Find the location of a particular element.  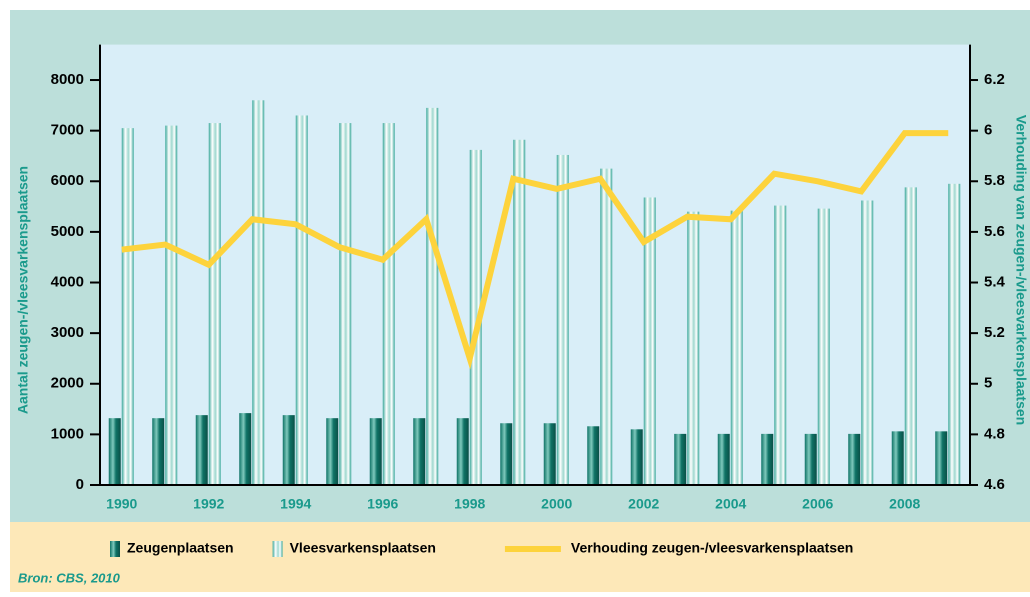

y-tick-label: 8000 is located at coordinates (67, 79).